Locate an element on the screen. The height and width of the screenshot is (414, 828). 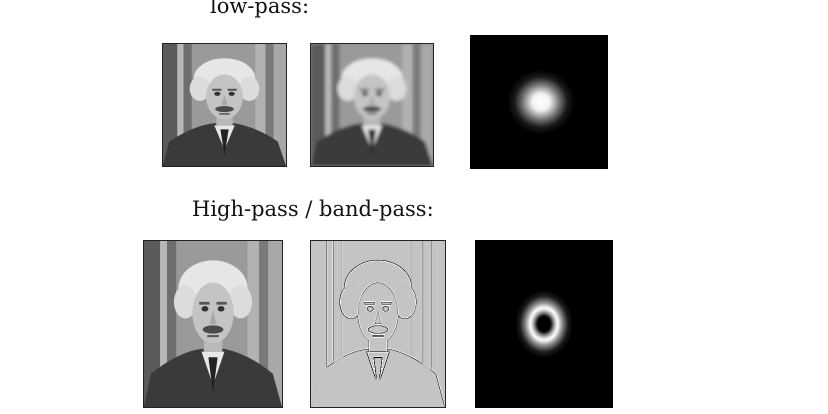
low-pass-label: low-pass: is located at coordinates (260, 9).